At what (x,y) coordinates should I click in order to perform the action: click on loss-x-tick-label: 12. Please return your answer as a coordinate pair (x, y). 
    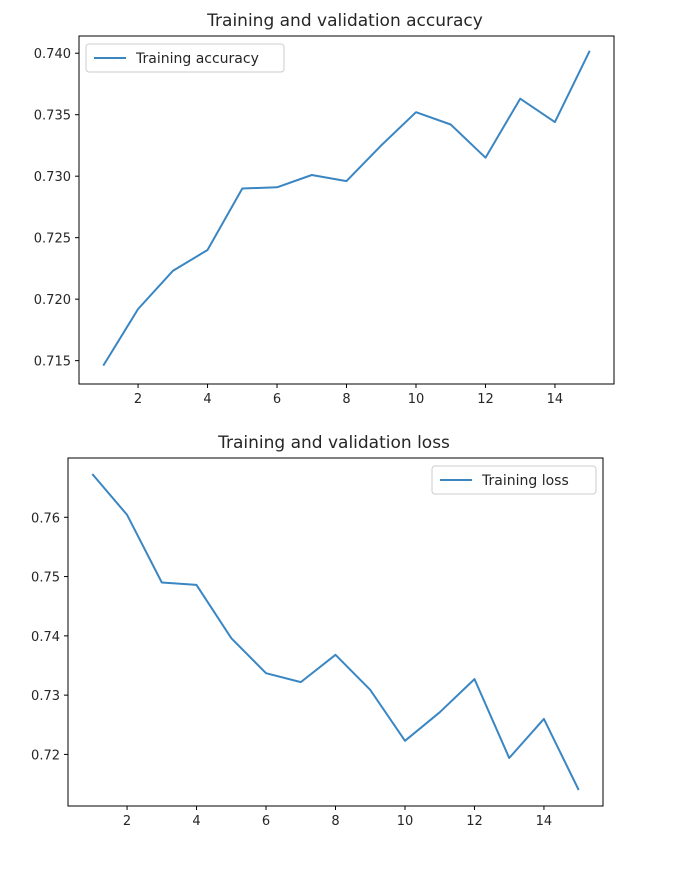
    Looking at the image, I should click on (474, 821).